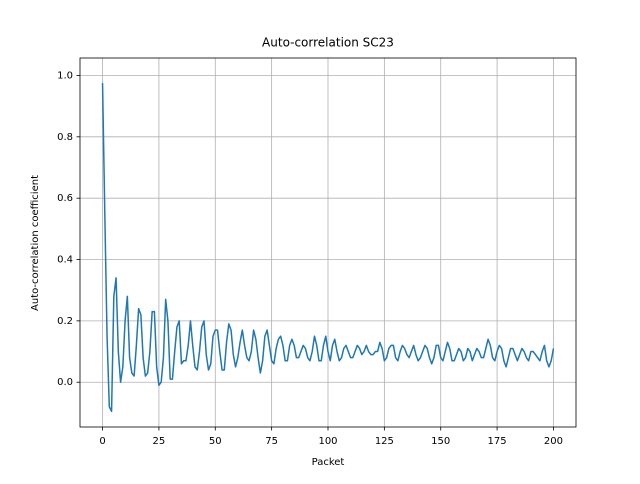 This screenshot has height=484, width=640. I want to click on x-tick-label: 100, so click(327, 441).